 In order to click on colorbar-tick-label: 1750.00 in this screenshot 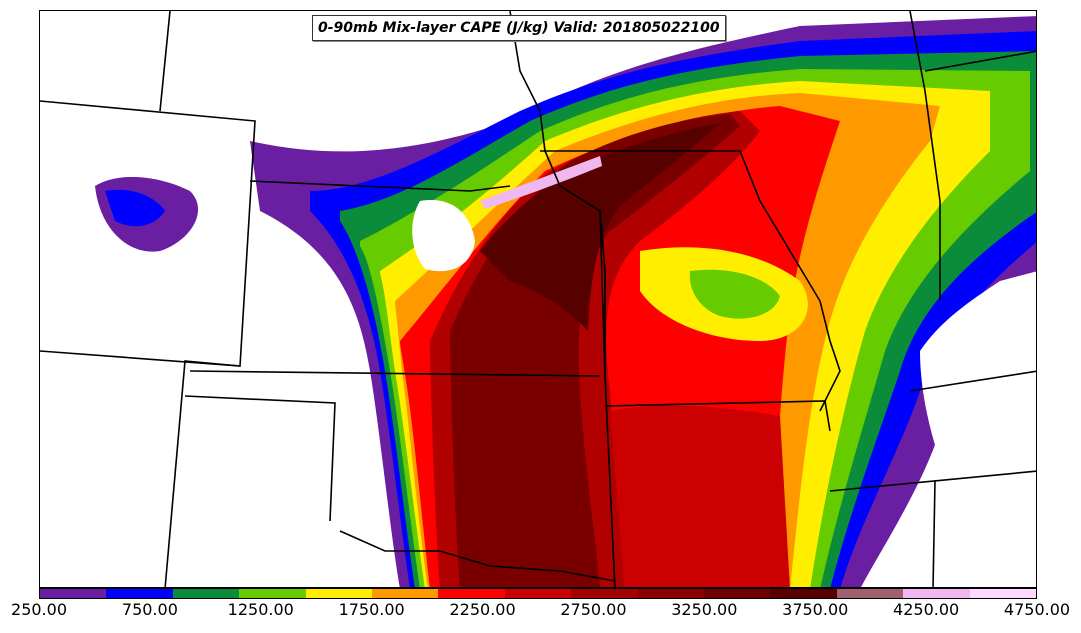, I will do `click(371, 609)`.